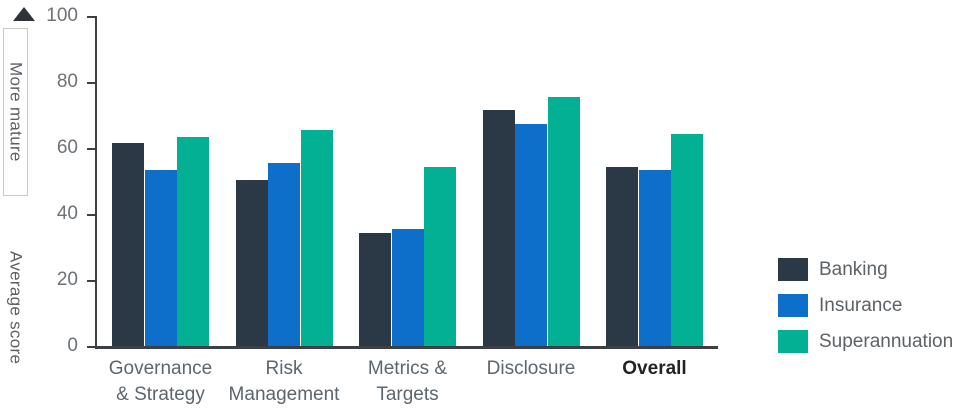 The width and height of the screenshot is (965, 416). What do you see at coordinates (687, 240) in the screenshot?
I see `bar-superannuation-overall` at bounding box center [687, 240].